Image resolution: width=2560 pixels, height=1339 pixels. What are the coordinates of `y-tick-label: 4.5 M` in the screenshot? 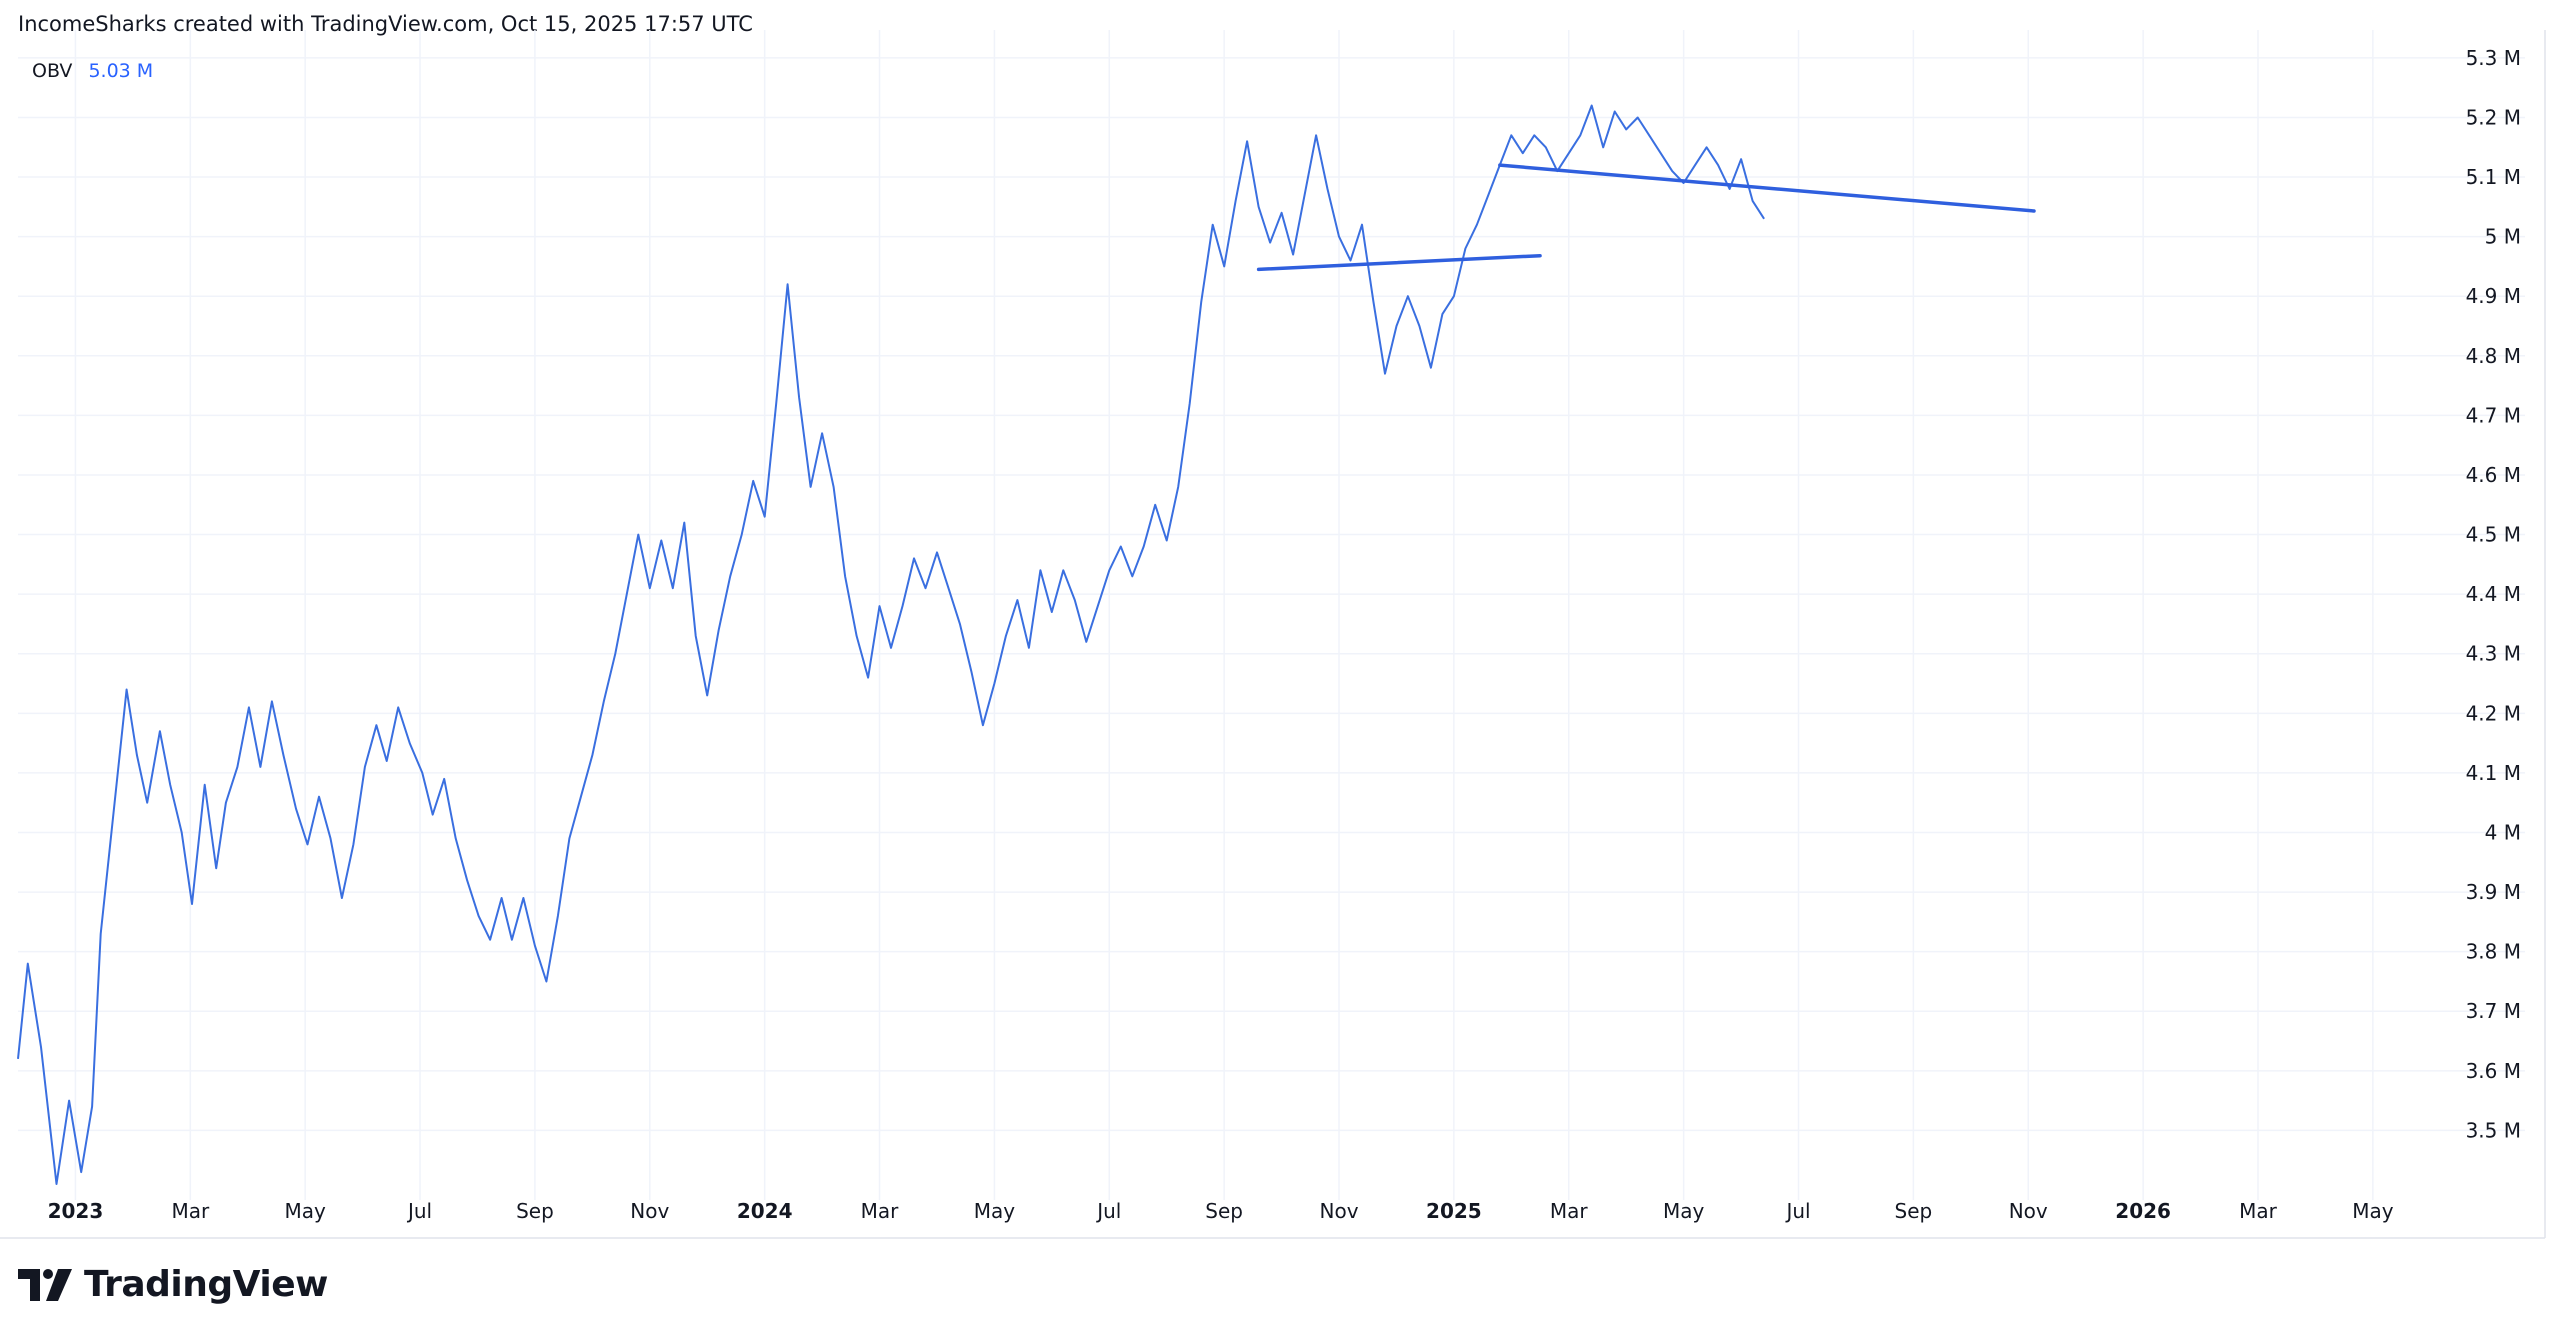 It's located at (2493, 535).